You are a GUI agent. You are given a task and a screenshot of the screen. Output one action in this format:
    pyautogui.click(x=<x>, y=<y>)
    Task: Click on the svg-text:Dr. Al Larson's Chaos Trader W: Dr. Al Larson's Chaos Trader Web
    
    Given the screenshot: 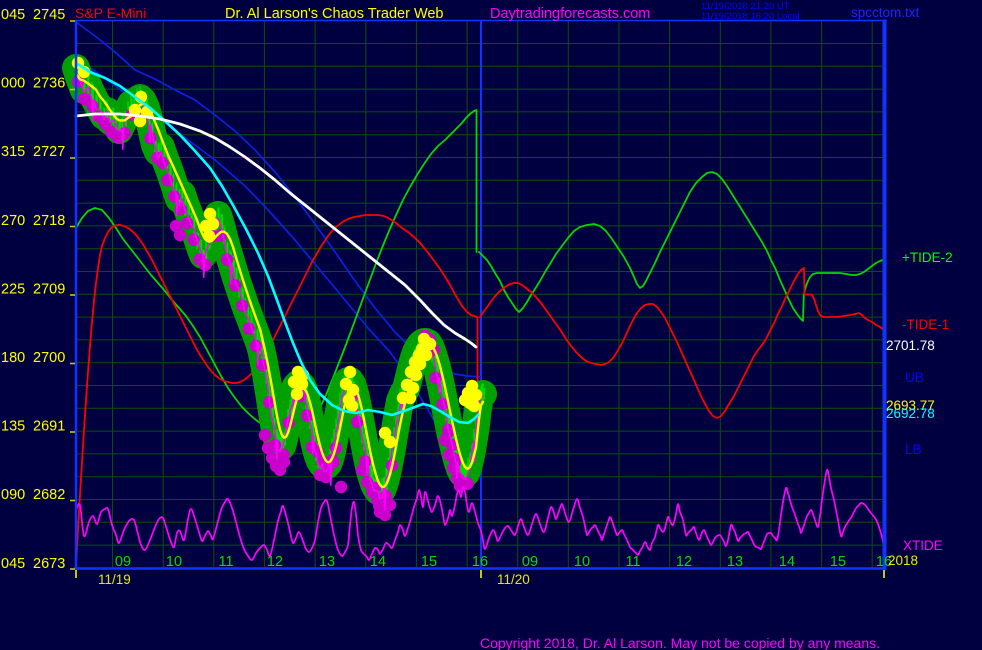 What is the action you would take?
    pyautogui.click(x=334, y=14)
    